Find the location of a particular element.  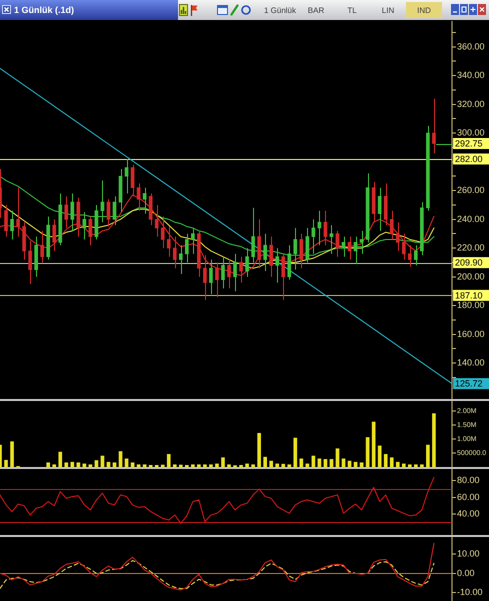

text: IND is located at coordinates (424, 10).